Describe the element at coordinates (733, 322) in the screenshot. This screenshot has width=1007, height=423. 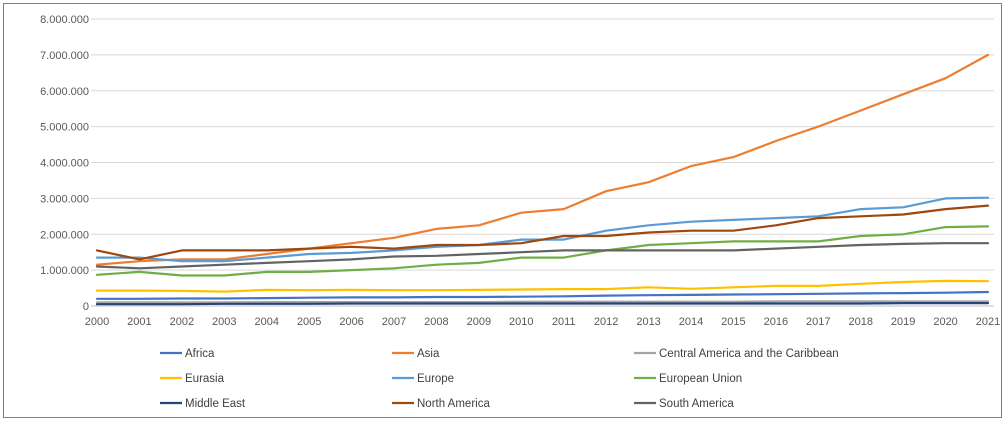
I see `x-tick-label: 2015` at that location.